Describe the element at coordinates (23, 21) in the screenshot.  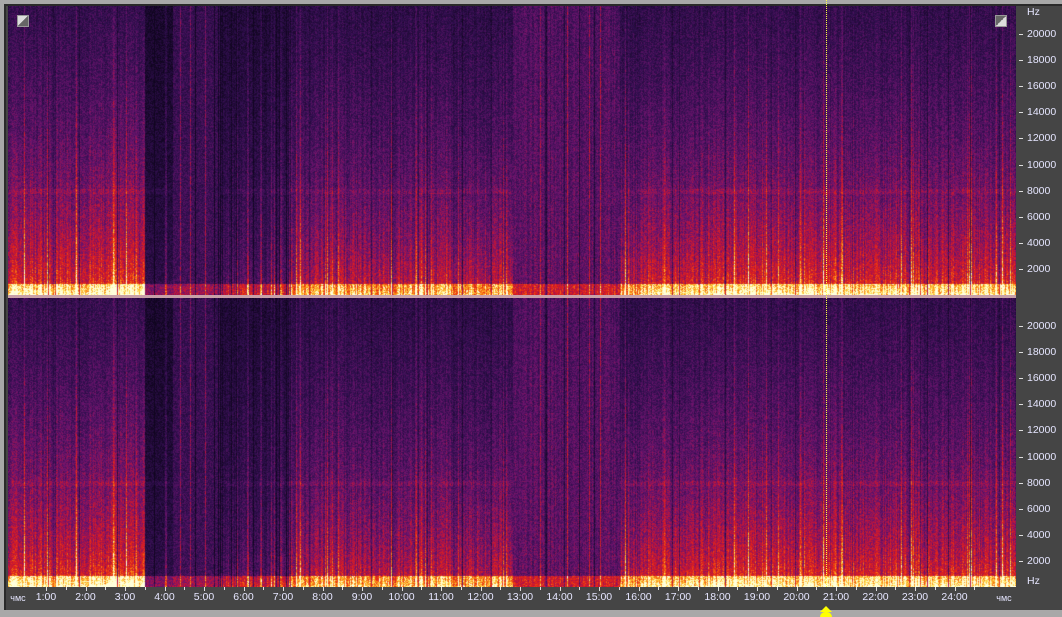
I see `zoom-corner-left-icon` at that location.